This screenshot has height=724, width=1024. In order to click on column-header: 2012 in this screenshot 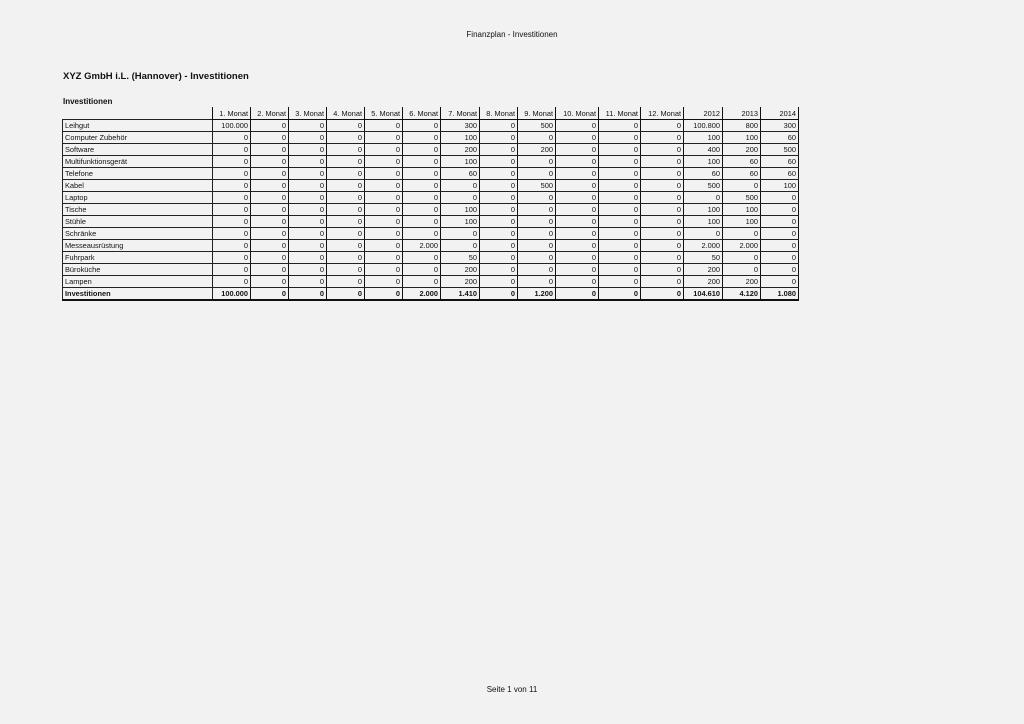, I will do `click(703, 113)`.